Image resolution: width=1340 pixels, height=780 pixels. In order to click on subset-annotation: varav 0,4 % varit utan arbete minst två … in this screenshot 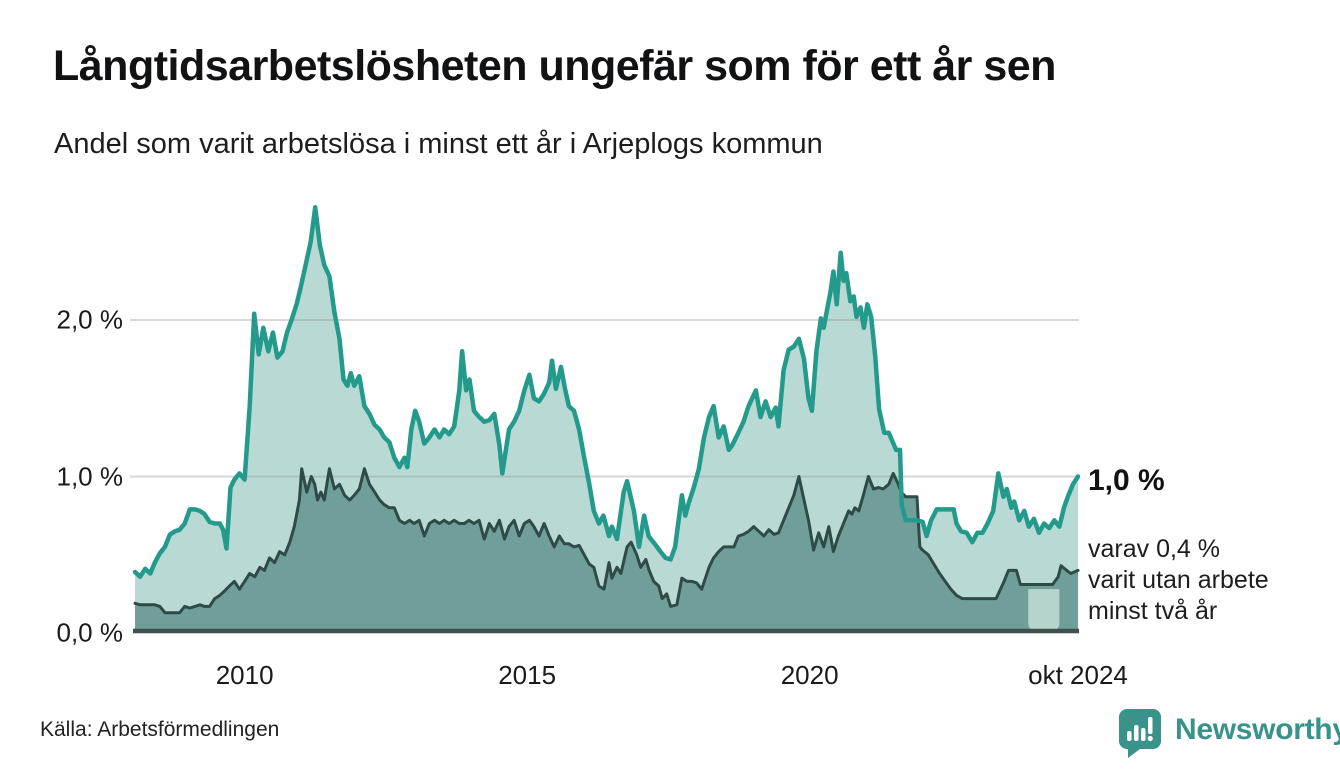, I will do `click(1178, 580)`.